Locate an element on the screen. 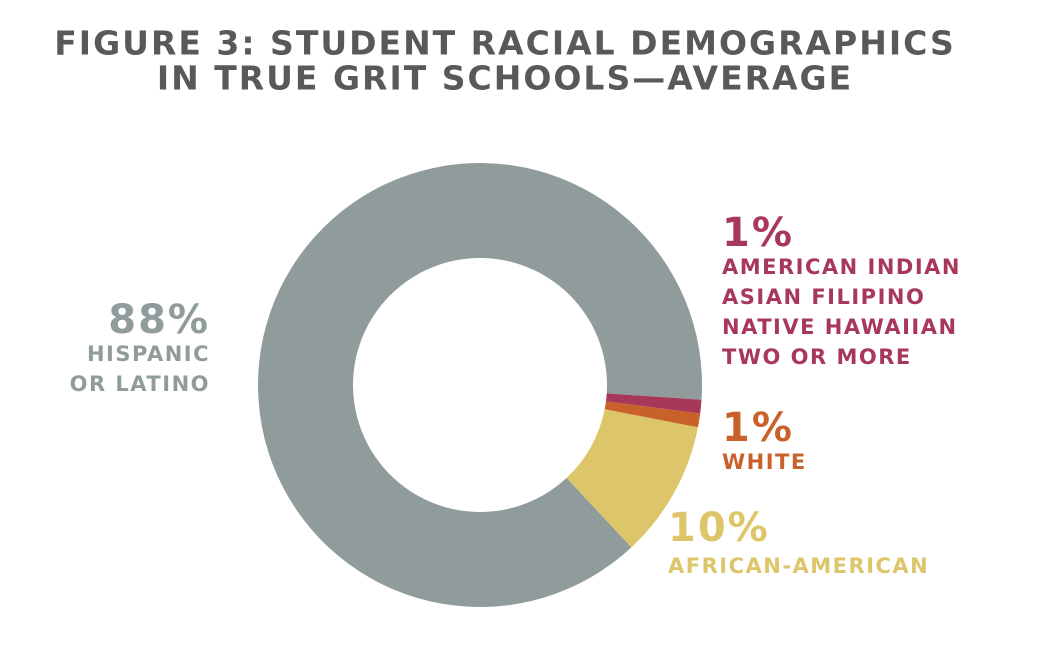 The width and height of the screenshot is (1039, 647). chart-title: IN TRUE GRIT SCHOOLS—AVERAGE is located at coordinates (505, 78).